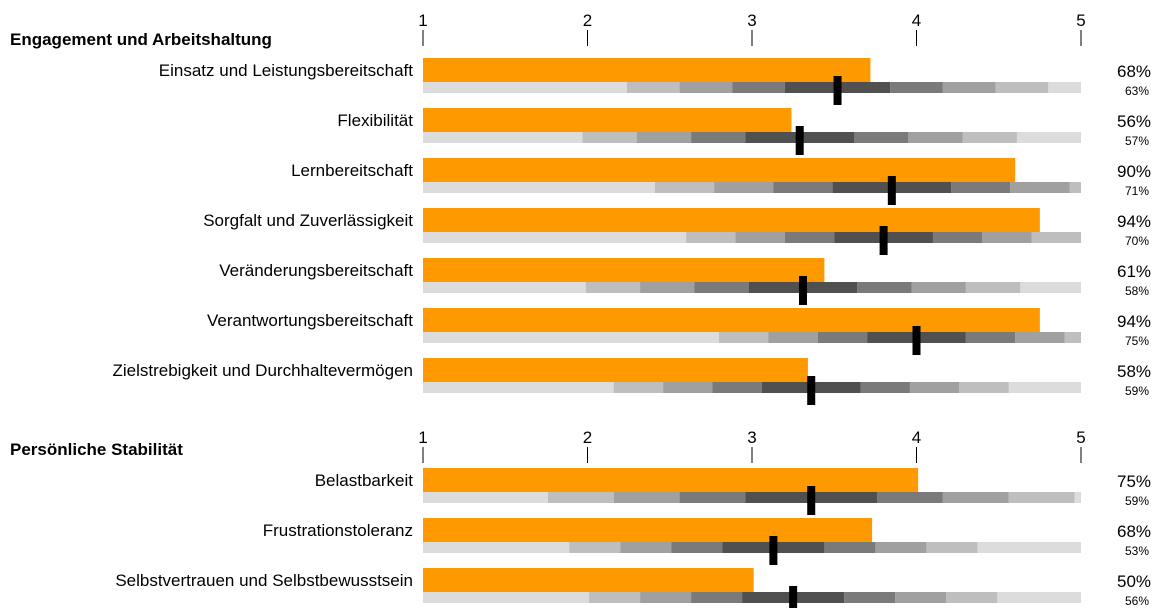 Image resolution: width=1172 pixels, height=608 pixels. What do you see at coordinates (310, 320) in the screenshot?
I see `row-label: Verantwortungsbereitschaft` at bounding box center [310, 320].